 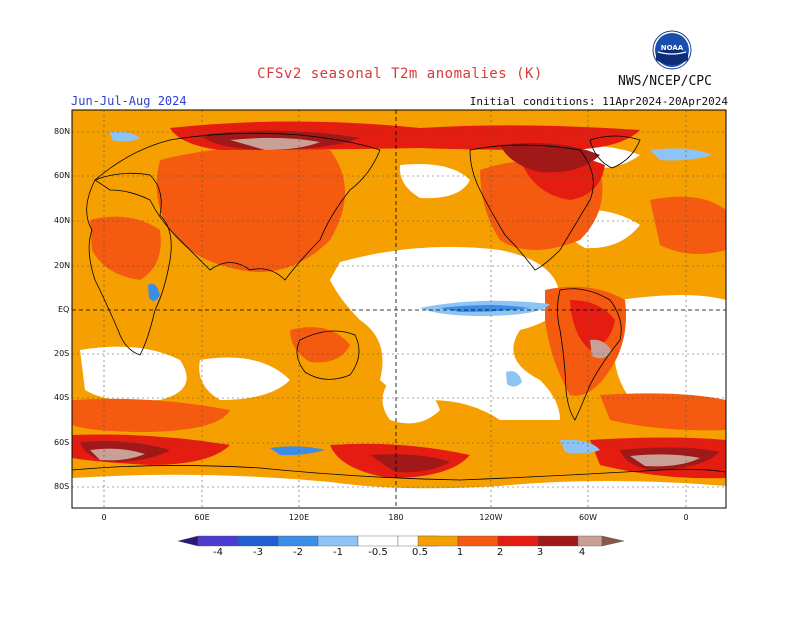 I want to click on lat-label-60n: 60N, so click(x=62, y=175).